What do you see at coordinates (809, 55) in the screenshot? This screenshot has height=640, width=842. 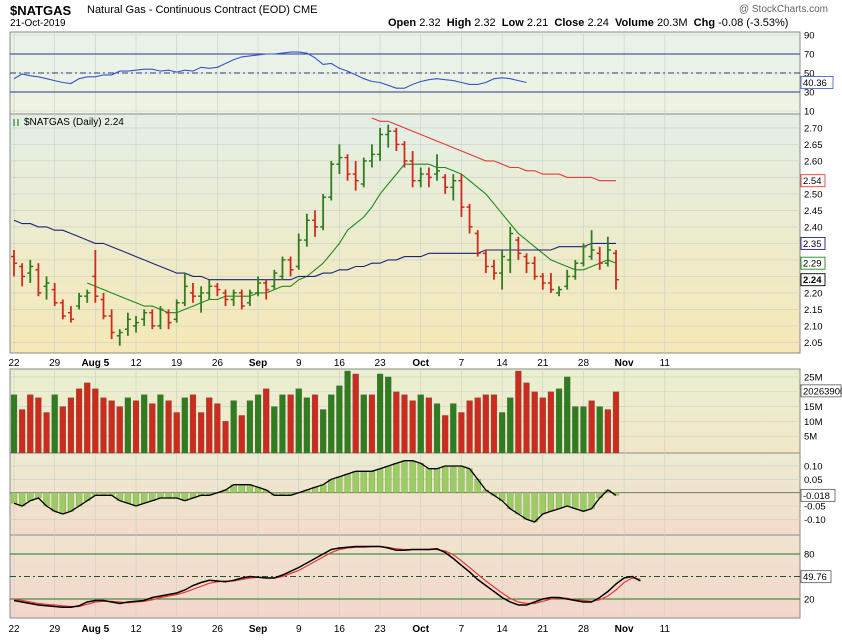 I see `y-tick-label: 70` at bounding box center [809, 55].